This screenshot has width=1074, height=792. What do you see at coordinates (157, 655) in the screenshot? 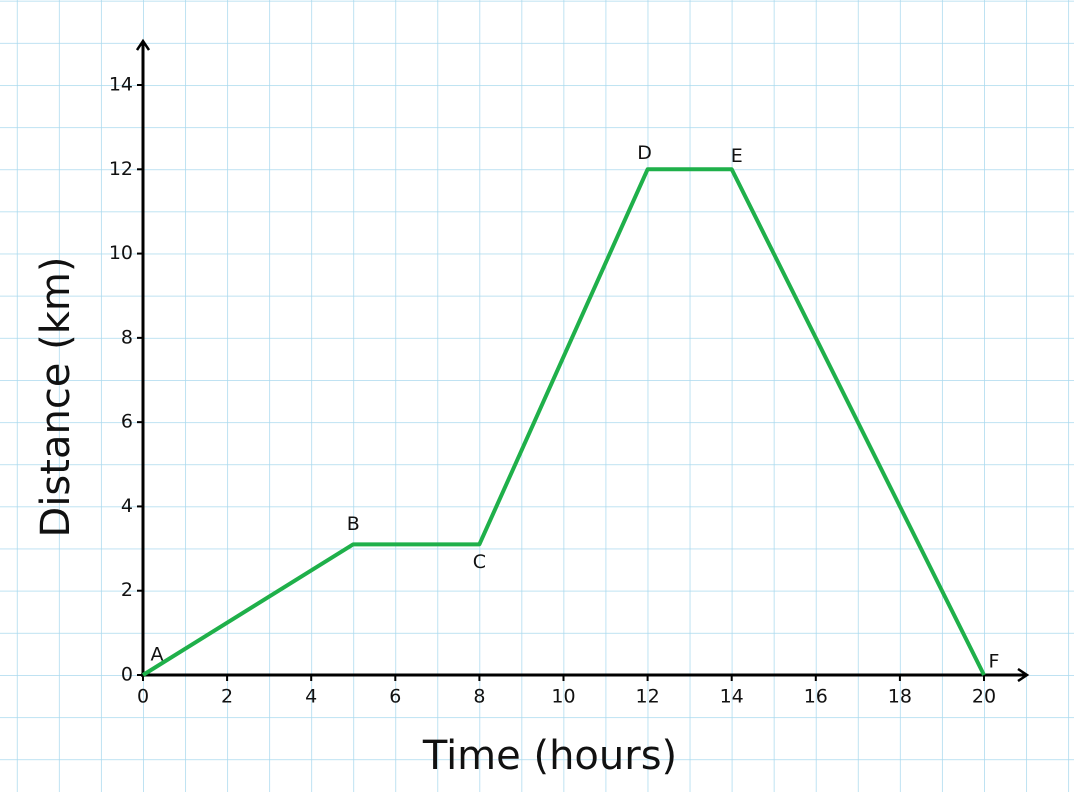
I see `point-label: A` at bounding box center [157, 655].